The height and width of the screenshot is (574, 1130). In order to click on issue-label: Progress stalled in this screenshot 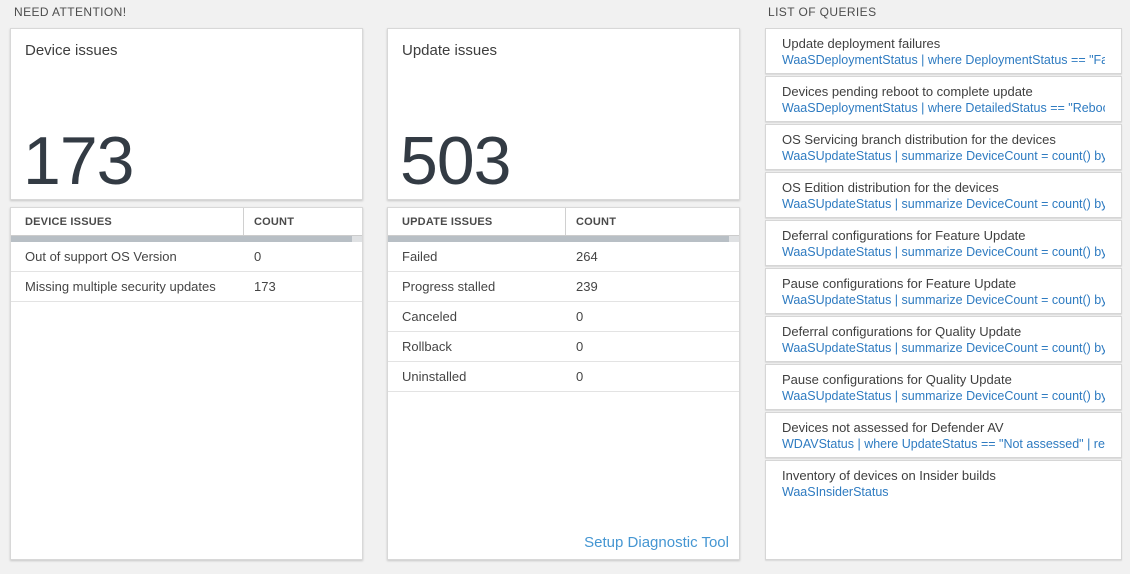, I will do `click(449, 286)`.